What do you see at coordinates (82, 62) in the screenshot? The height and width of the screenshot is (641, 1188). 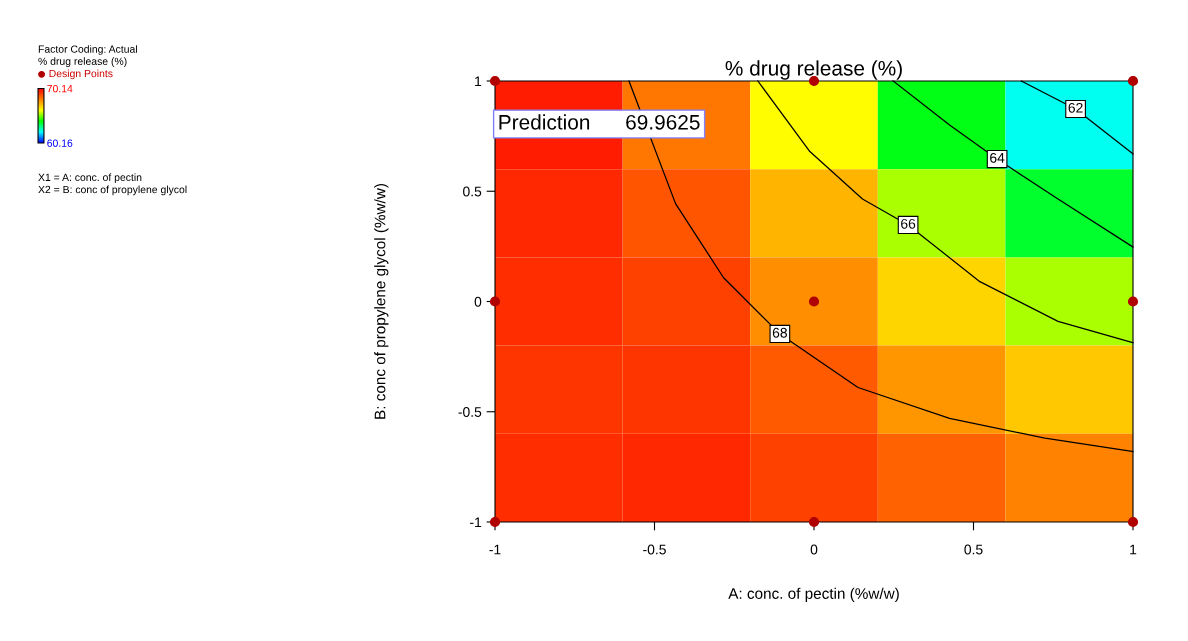 I see `color-bar-title: % drug release (%)` at bounding box center [82, 62].